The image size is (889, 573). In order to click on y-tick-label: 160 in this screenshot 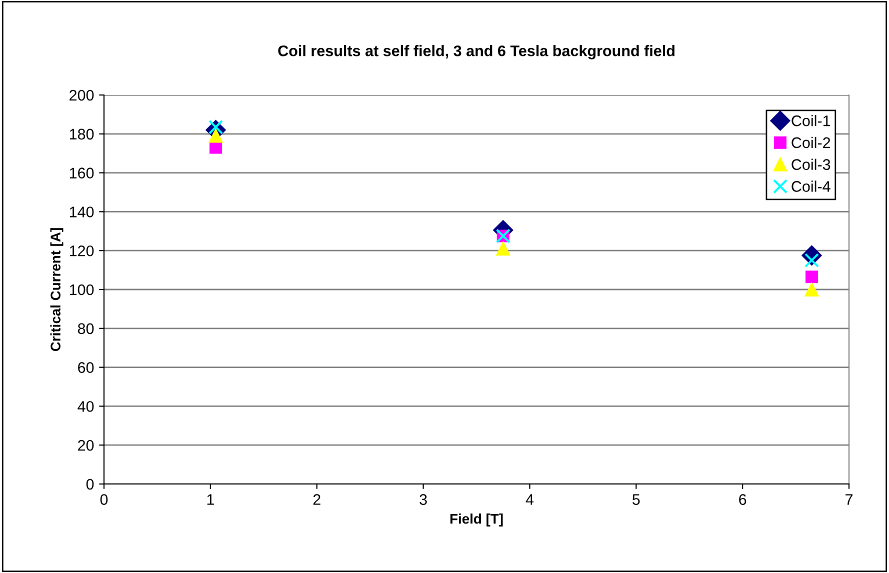, I will do `click(82, 173)`.